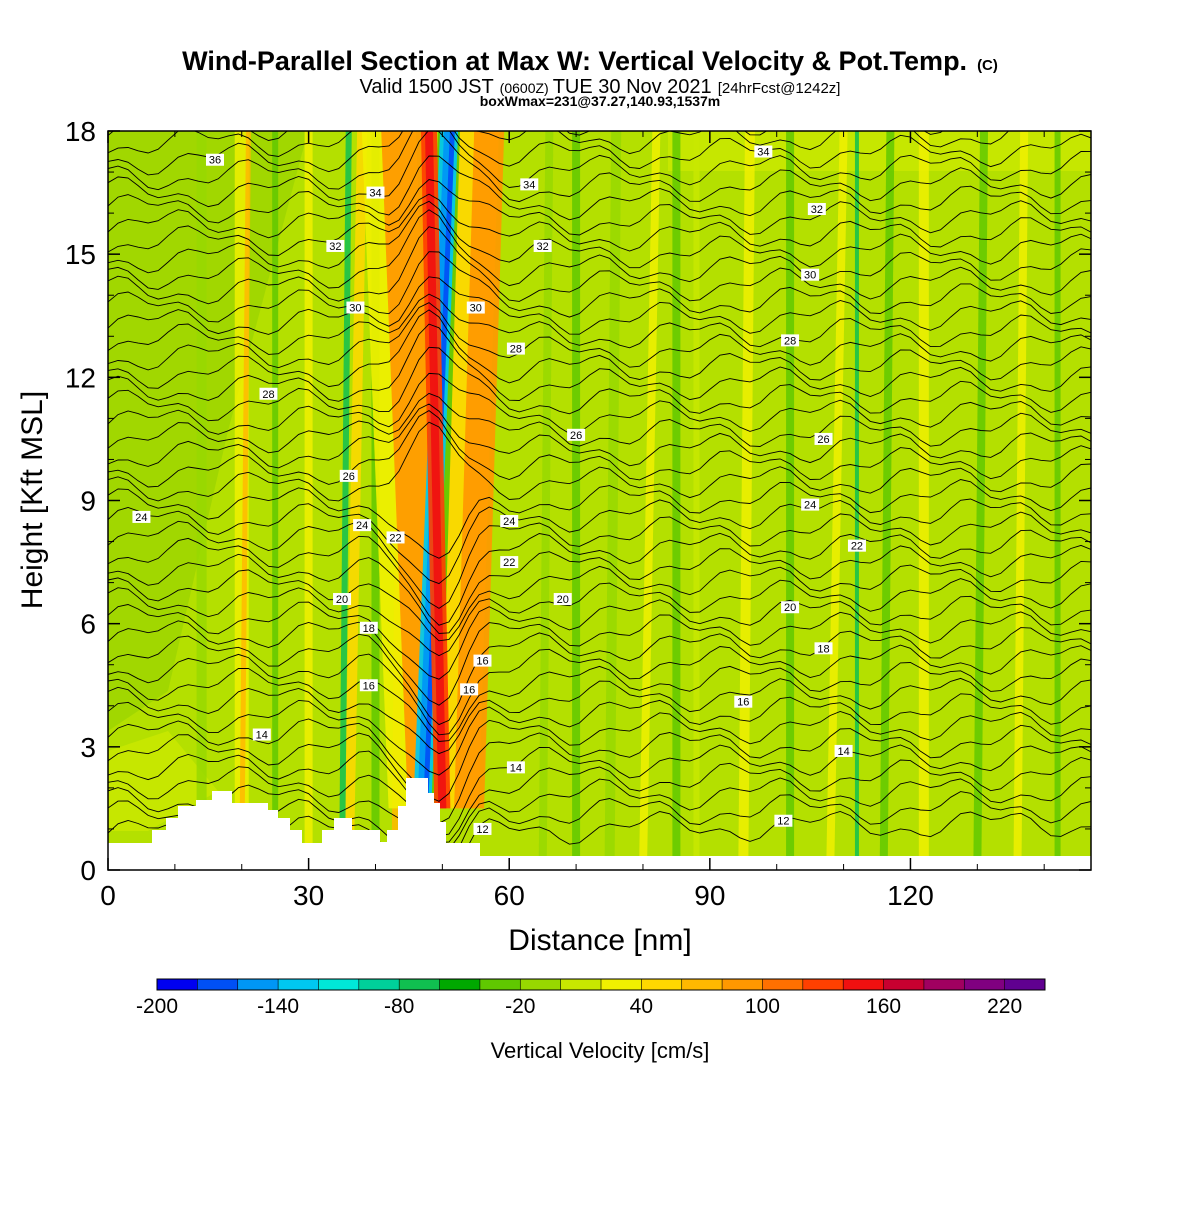 This screenshot has height=1205, width=1200. I want to click on colorbar-tick-label: 220, so click(1004, 1006).